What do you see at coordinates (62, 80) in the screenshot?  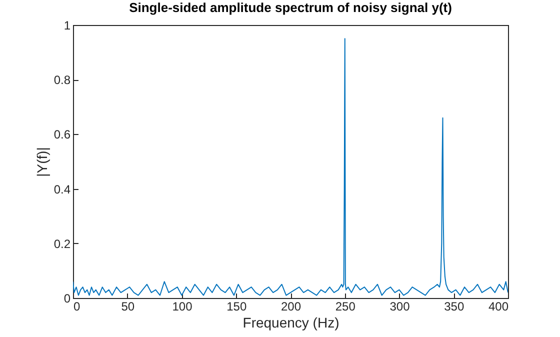 I see `y-tick-label: 0.8` at bounding box center [62, 80].